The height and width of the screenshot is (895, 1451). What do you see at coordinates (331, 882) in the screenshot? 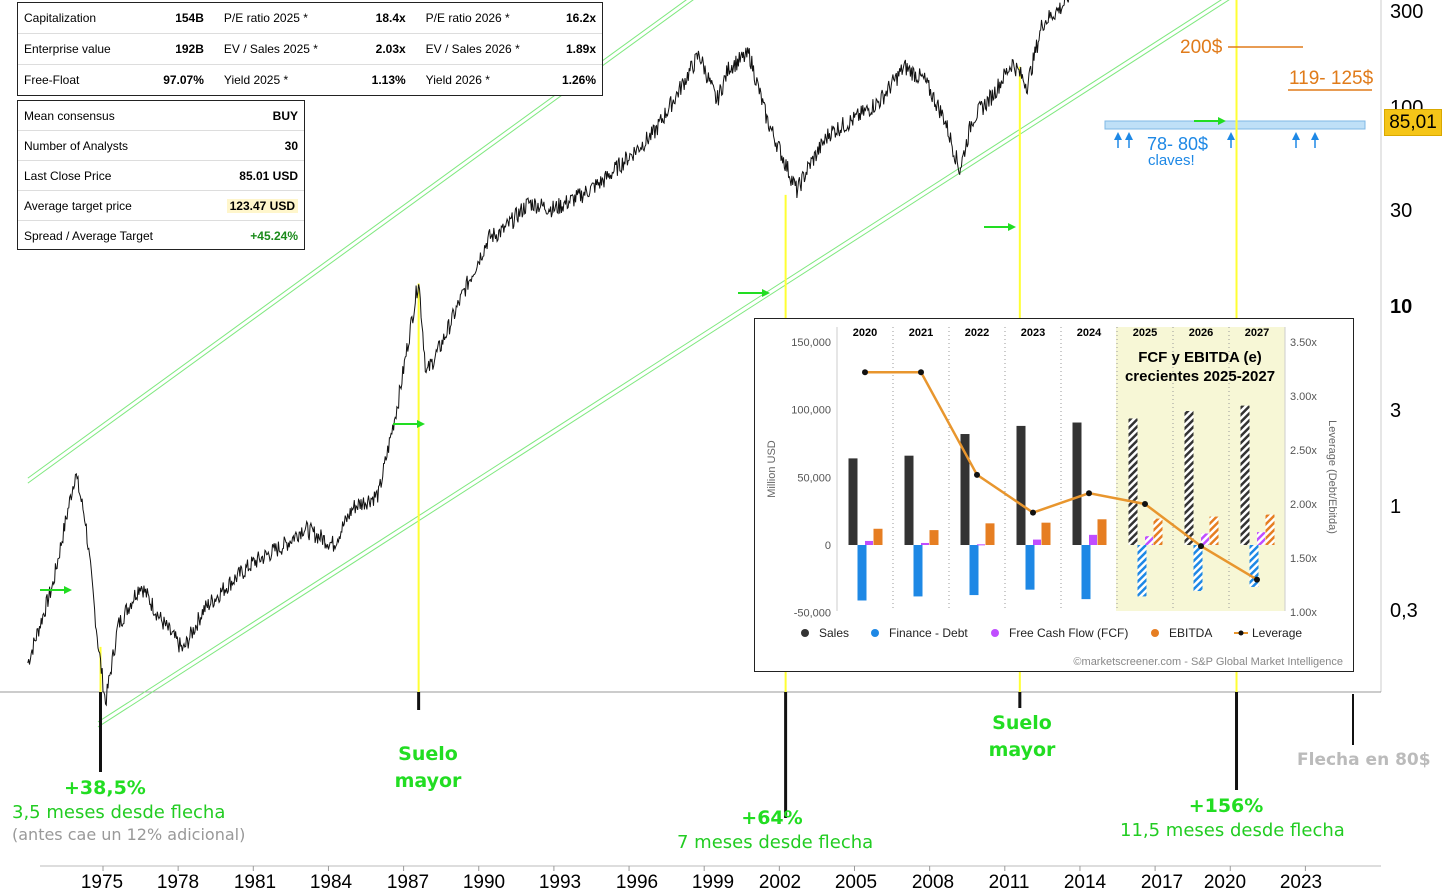
I see `x-tick-1984: 1984` at bounding box center [331, 882].